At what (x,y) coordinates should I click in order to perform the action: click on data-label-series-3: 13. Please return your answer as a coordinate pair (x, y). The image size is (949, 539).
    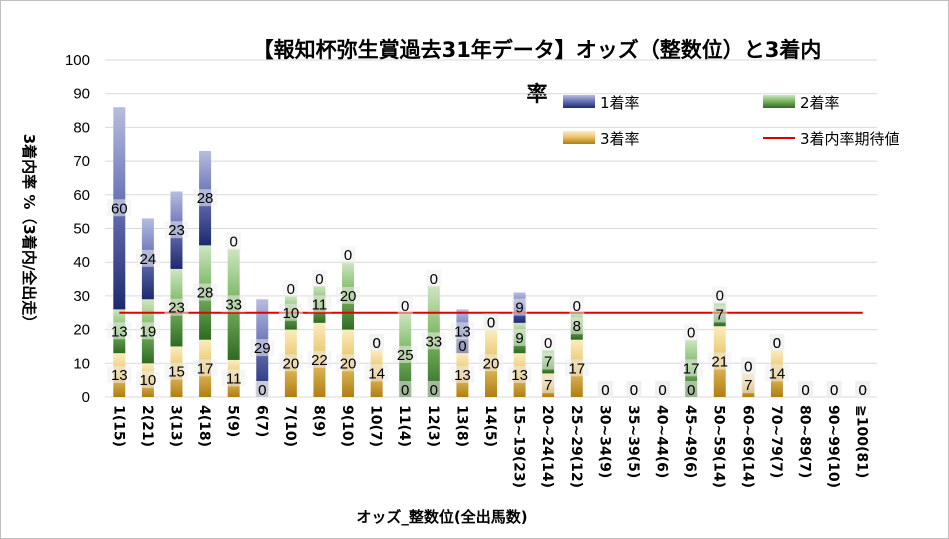
    Looking at the image, I should click on (519, 375).